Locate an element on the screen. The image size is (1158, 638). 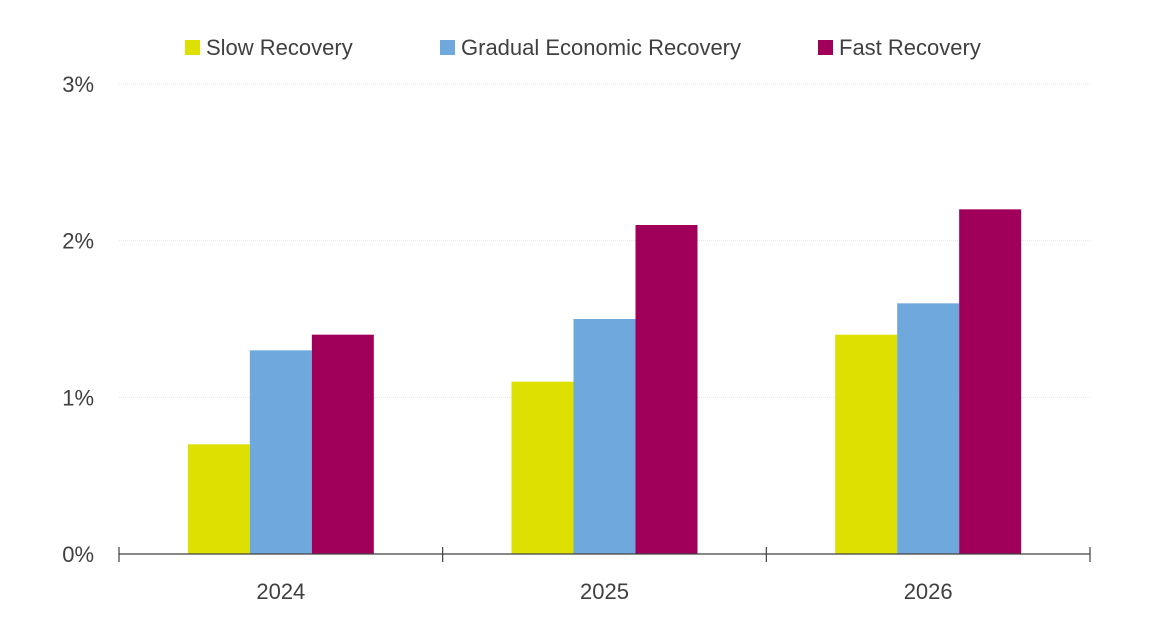
y-tick-label: 3% is located at coordinates (78, 84).